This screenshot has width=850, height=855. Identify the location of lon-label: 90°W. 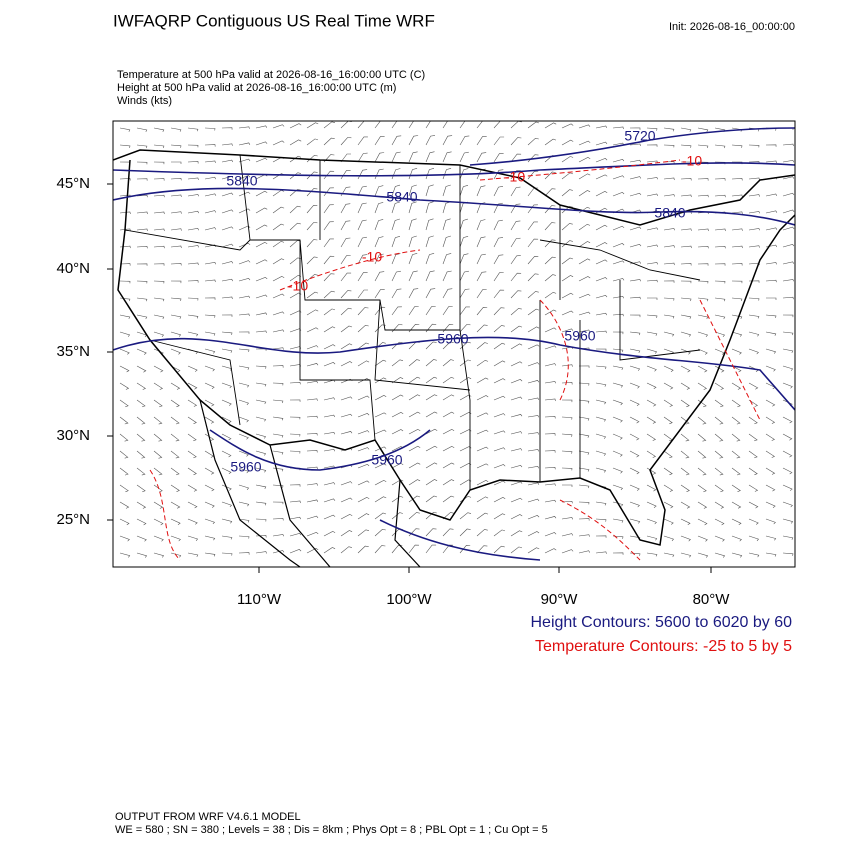
(560, 599).